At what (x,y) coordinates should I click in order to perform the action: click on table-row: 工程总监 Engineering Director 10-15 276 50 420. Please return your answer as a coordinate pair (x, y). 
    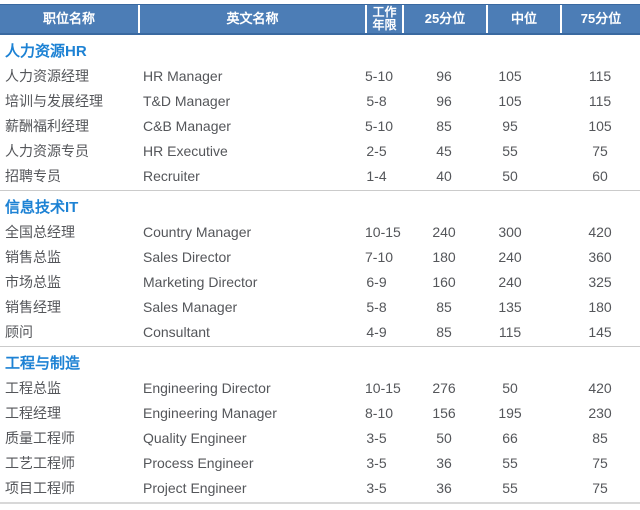
    Looking at the image, I should click on (320, 387).